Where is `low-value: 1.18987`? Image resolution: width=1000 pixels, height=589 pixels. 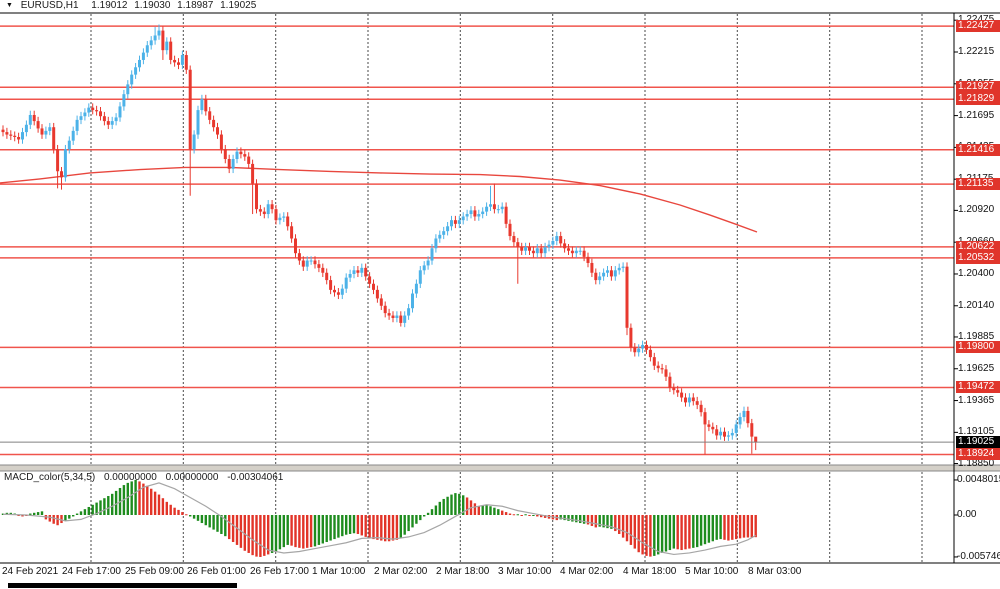
low-value: 1.18987 is located at coordinates (195, 5).